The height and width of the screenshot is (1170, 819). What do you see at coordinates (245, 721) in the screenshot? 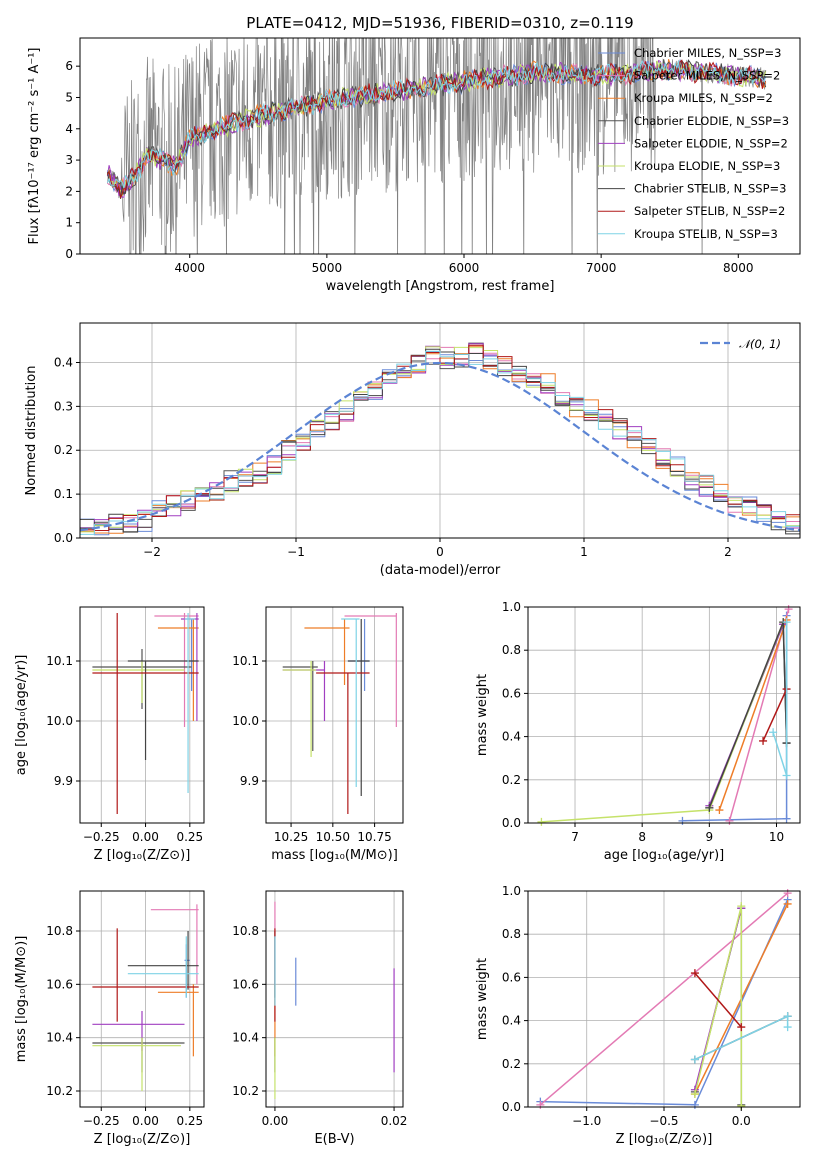
I see `age_vs_mass-ytick-label: 10.0` at bounding box center [245, 721].